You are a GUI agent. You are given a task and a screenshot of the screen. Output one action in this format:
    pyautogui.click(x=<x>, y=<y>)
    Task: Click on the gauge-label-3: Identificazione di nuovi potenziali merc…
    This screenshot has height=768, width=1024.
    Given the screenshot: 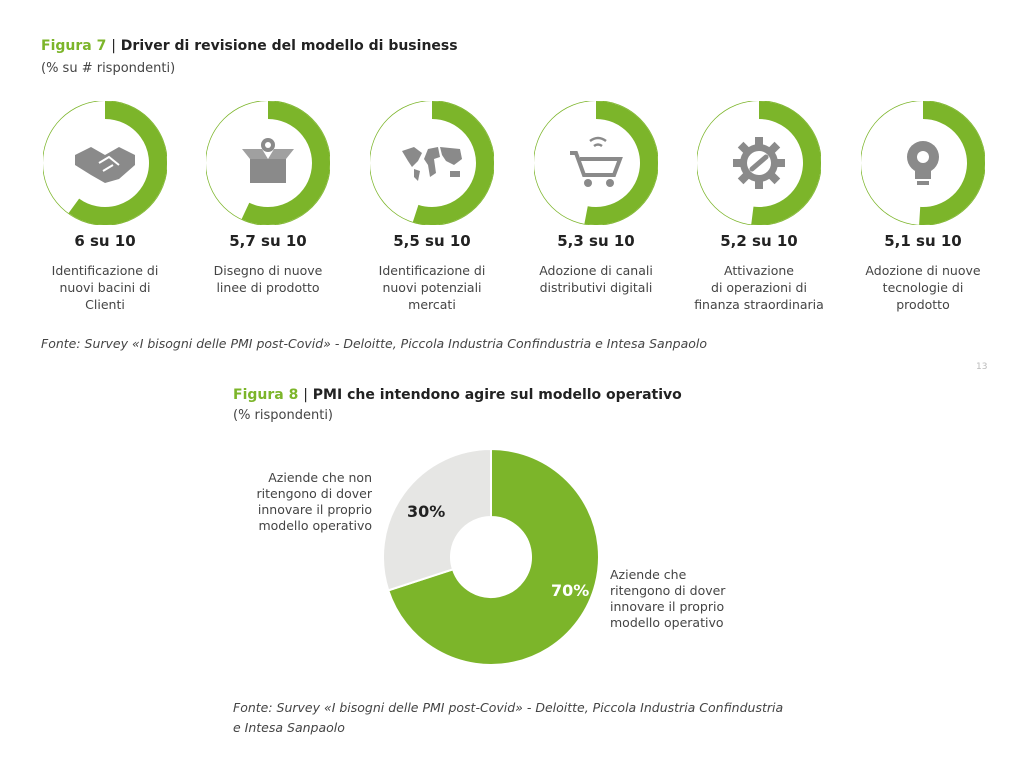 What is the action you would take?
    pyautogui.click(x=432, y=287)
    